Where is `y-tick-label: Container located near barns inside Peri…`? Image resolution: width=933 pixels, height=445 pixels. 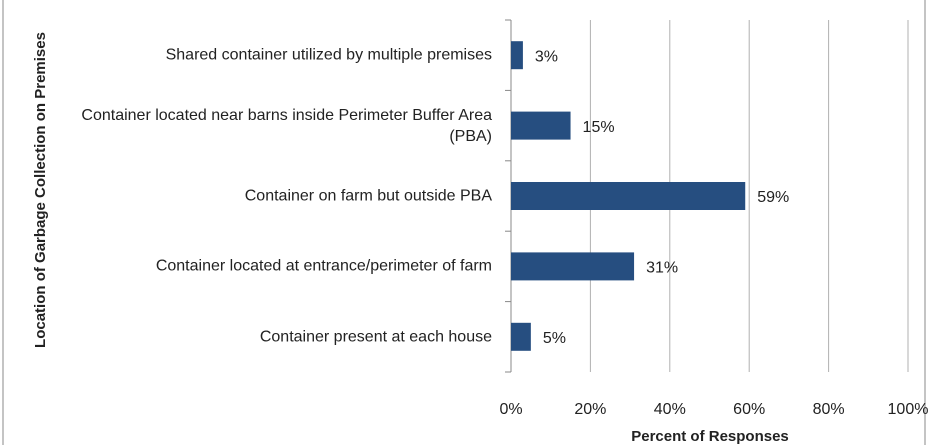 y-tick-label: Container located near barns inside Peri… is located at coordinates (286, 125).